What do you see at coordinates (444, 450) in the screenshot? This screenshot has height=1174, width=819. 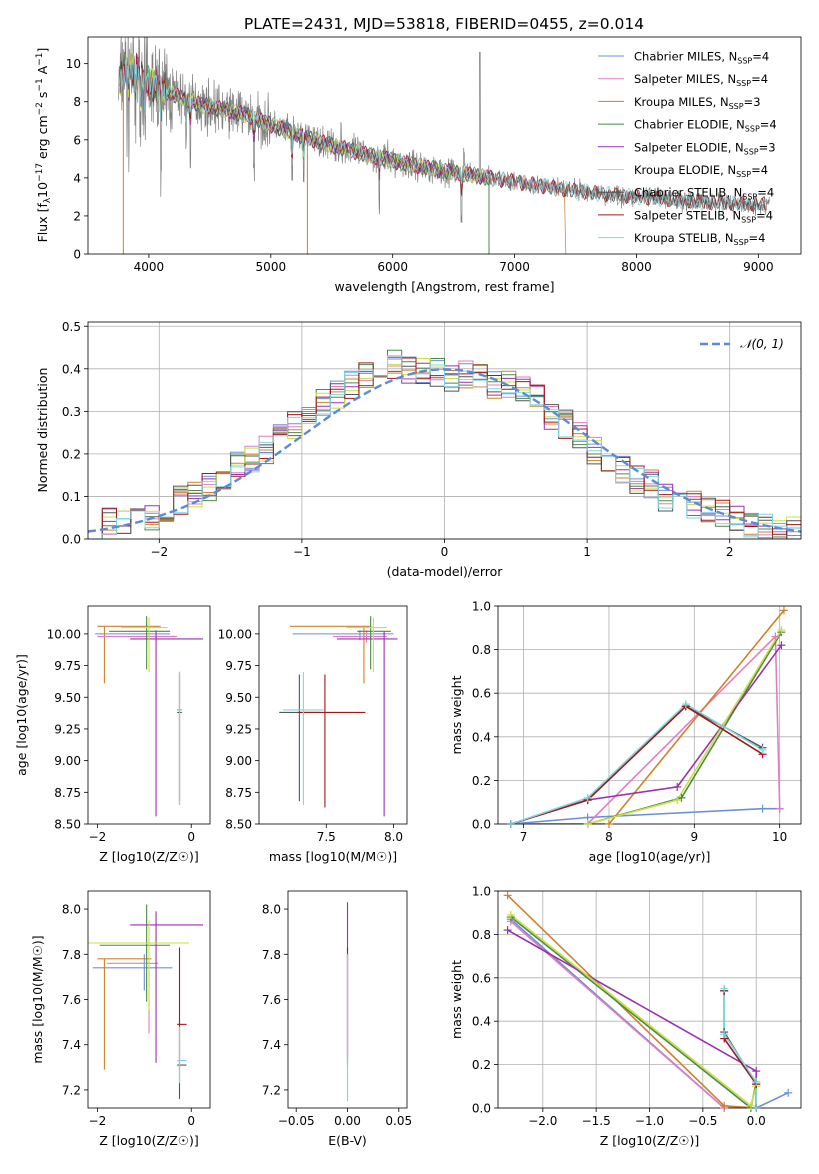 I see `gaussian-curve` at bounding box center [444, 450].